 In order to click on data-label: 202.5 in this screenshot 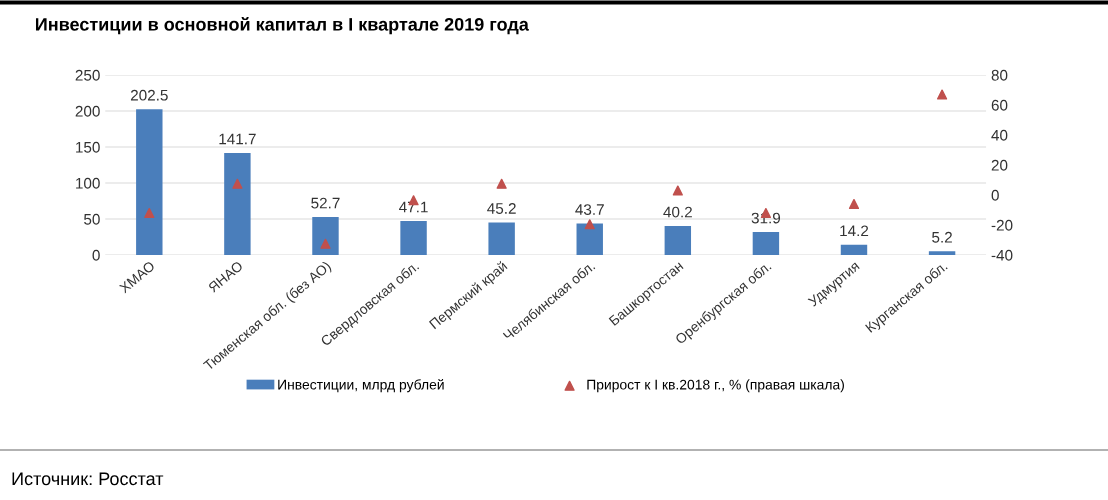, I will do `click(149, 95)`.